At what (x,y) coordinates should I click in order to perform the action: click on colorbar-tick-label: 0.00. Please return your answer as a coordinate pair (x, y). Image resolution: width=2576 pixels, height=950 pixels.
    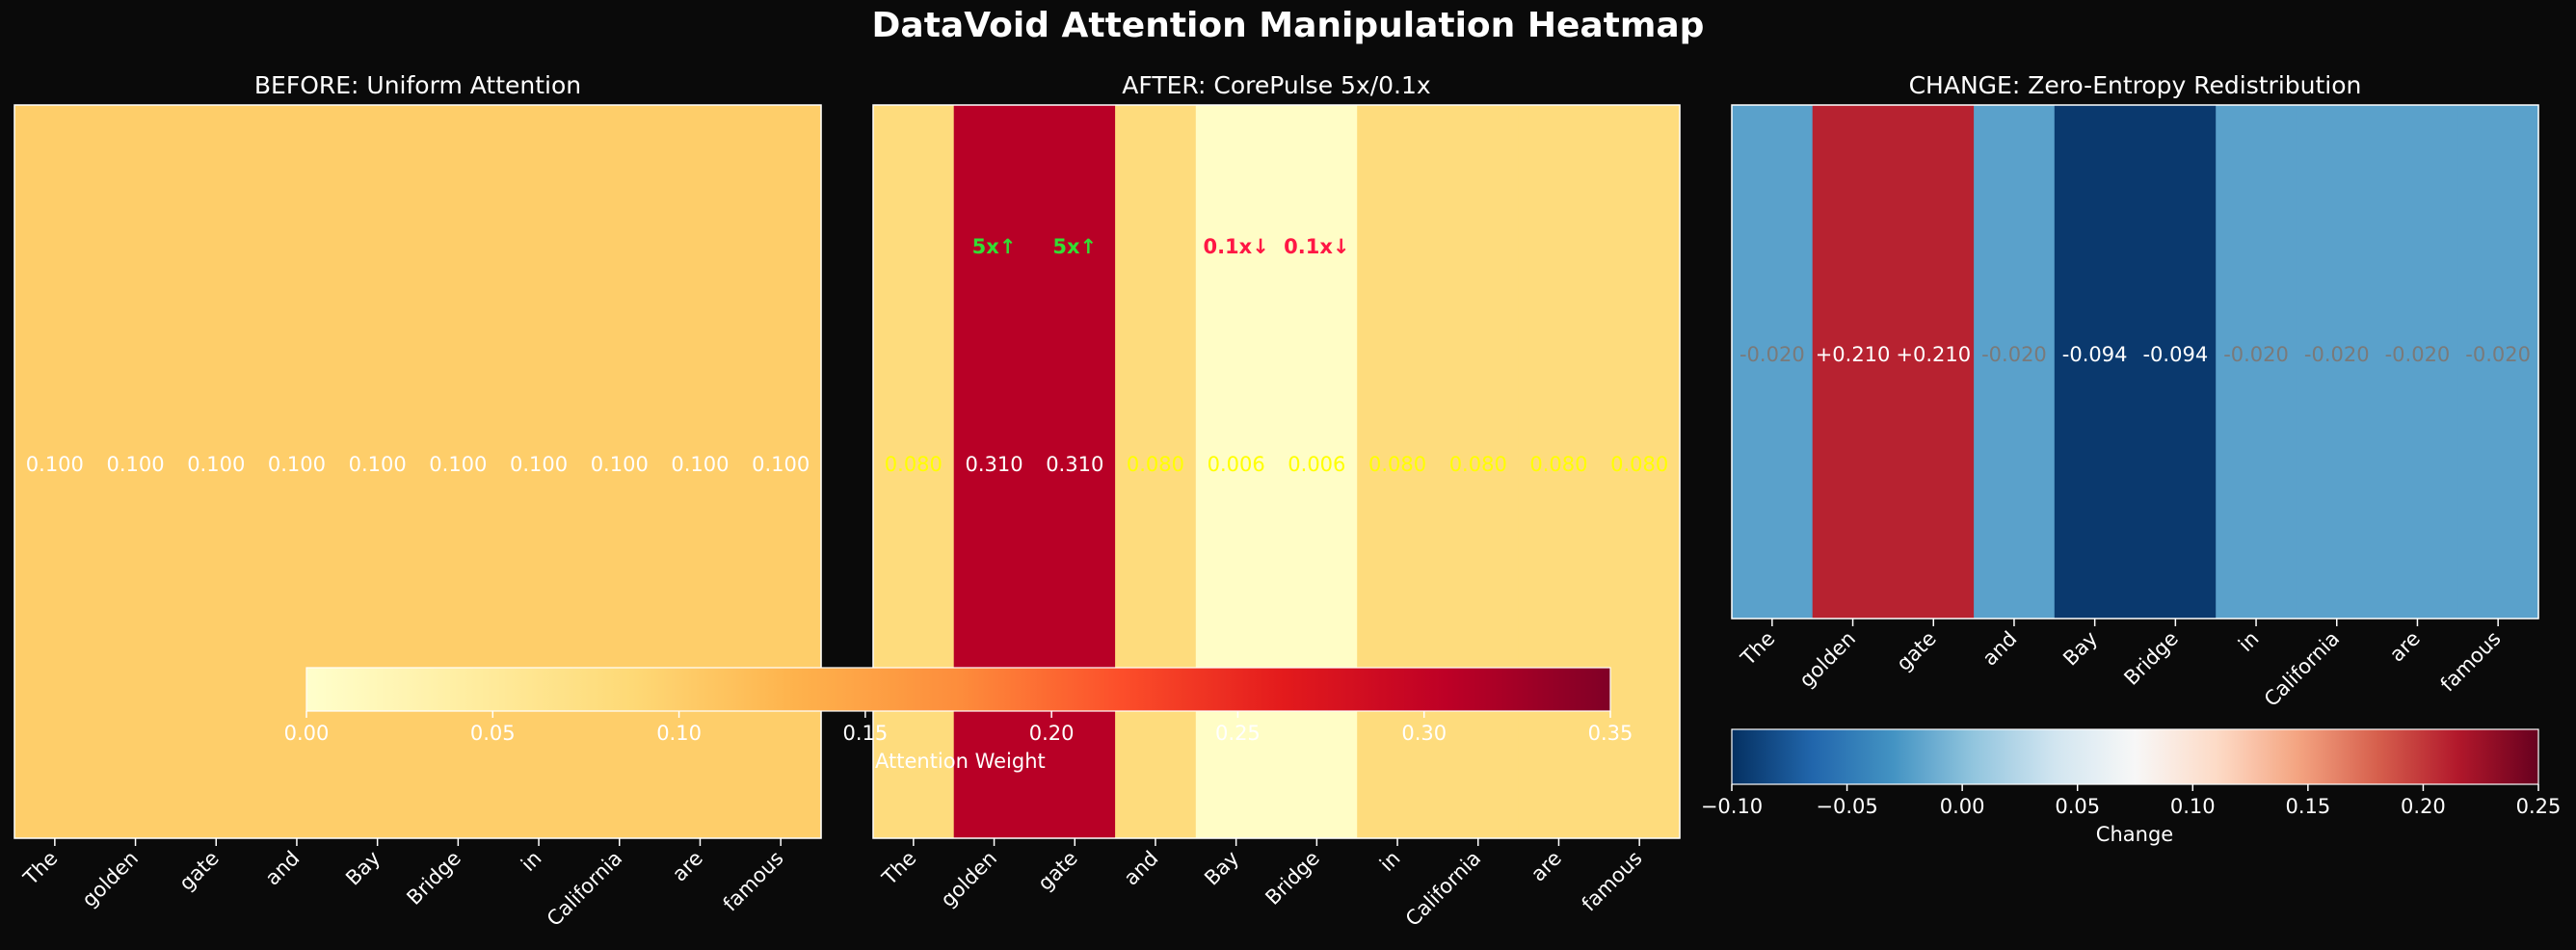
    Looking at the image, I should click on (307, 733).